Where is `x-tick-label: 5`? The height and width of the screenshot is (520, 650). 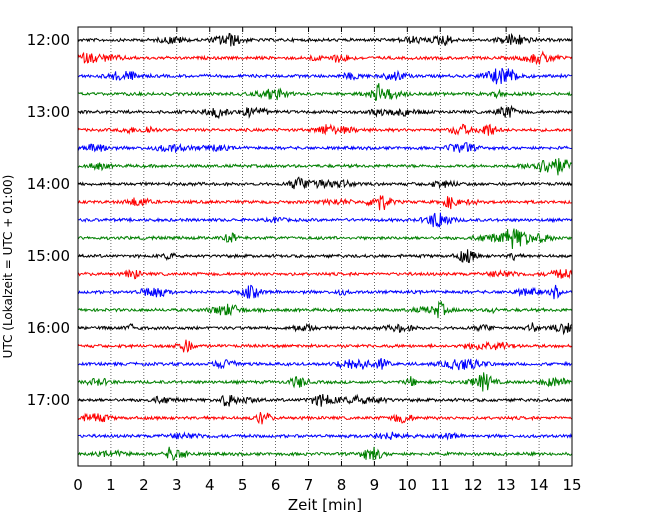 x-tick-label: 5 is located at coordinates (243, 485).